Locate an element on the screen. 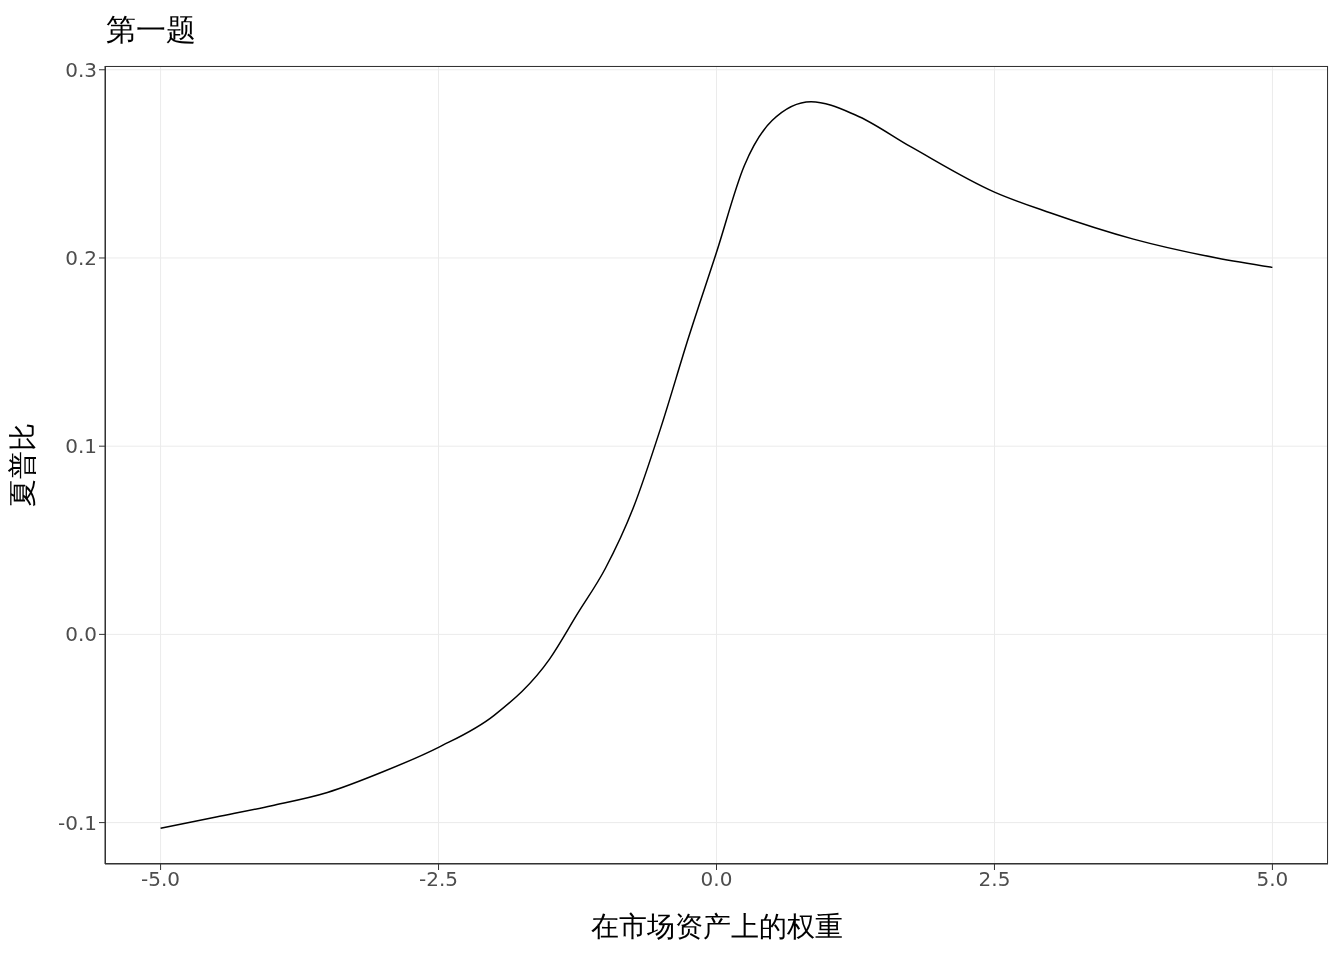 The width and height of the screenshot is (1344, 960). y-tick-label: 0.1 is located at coordinates (81, 446).